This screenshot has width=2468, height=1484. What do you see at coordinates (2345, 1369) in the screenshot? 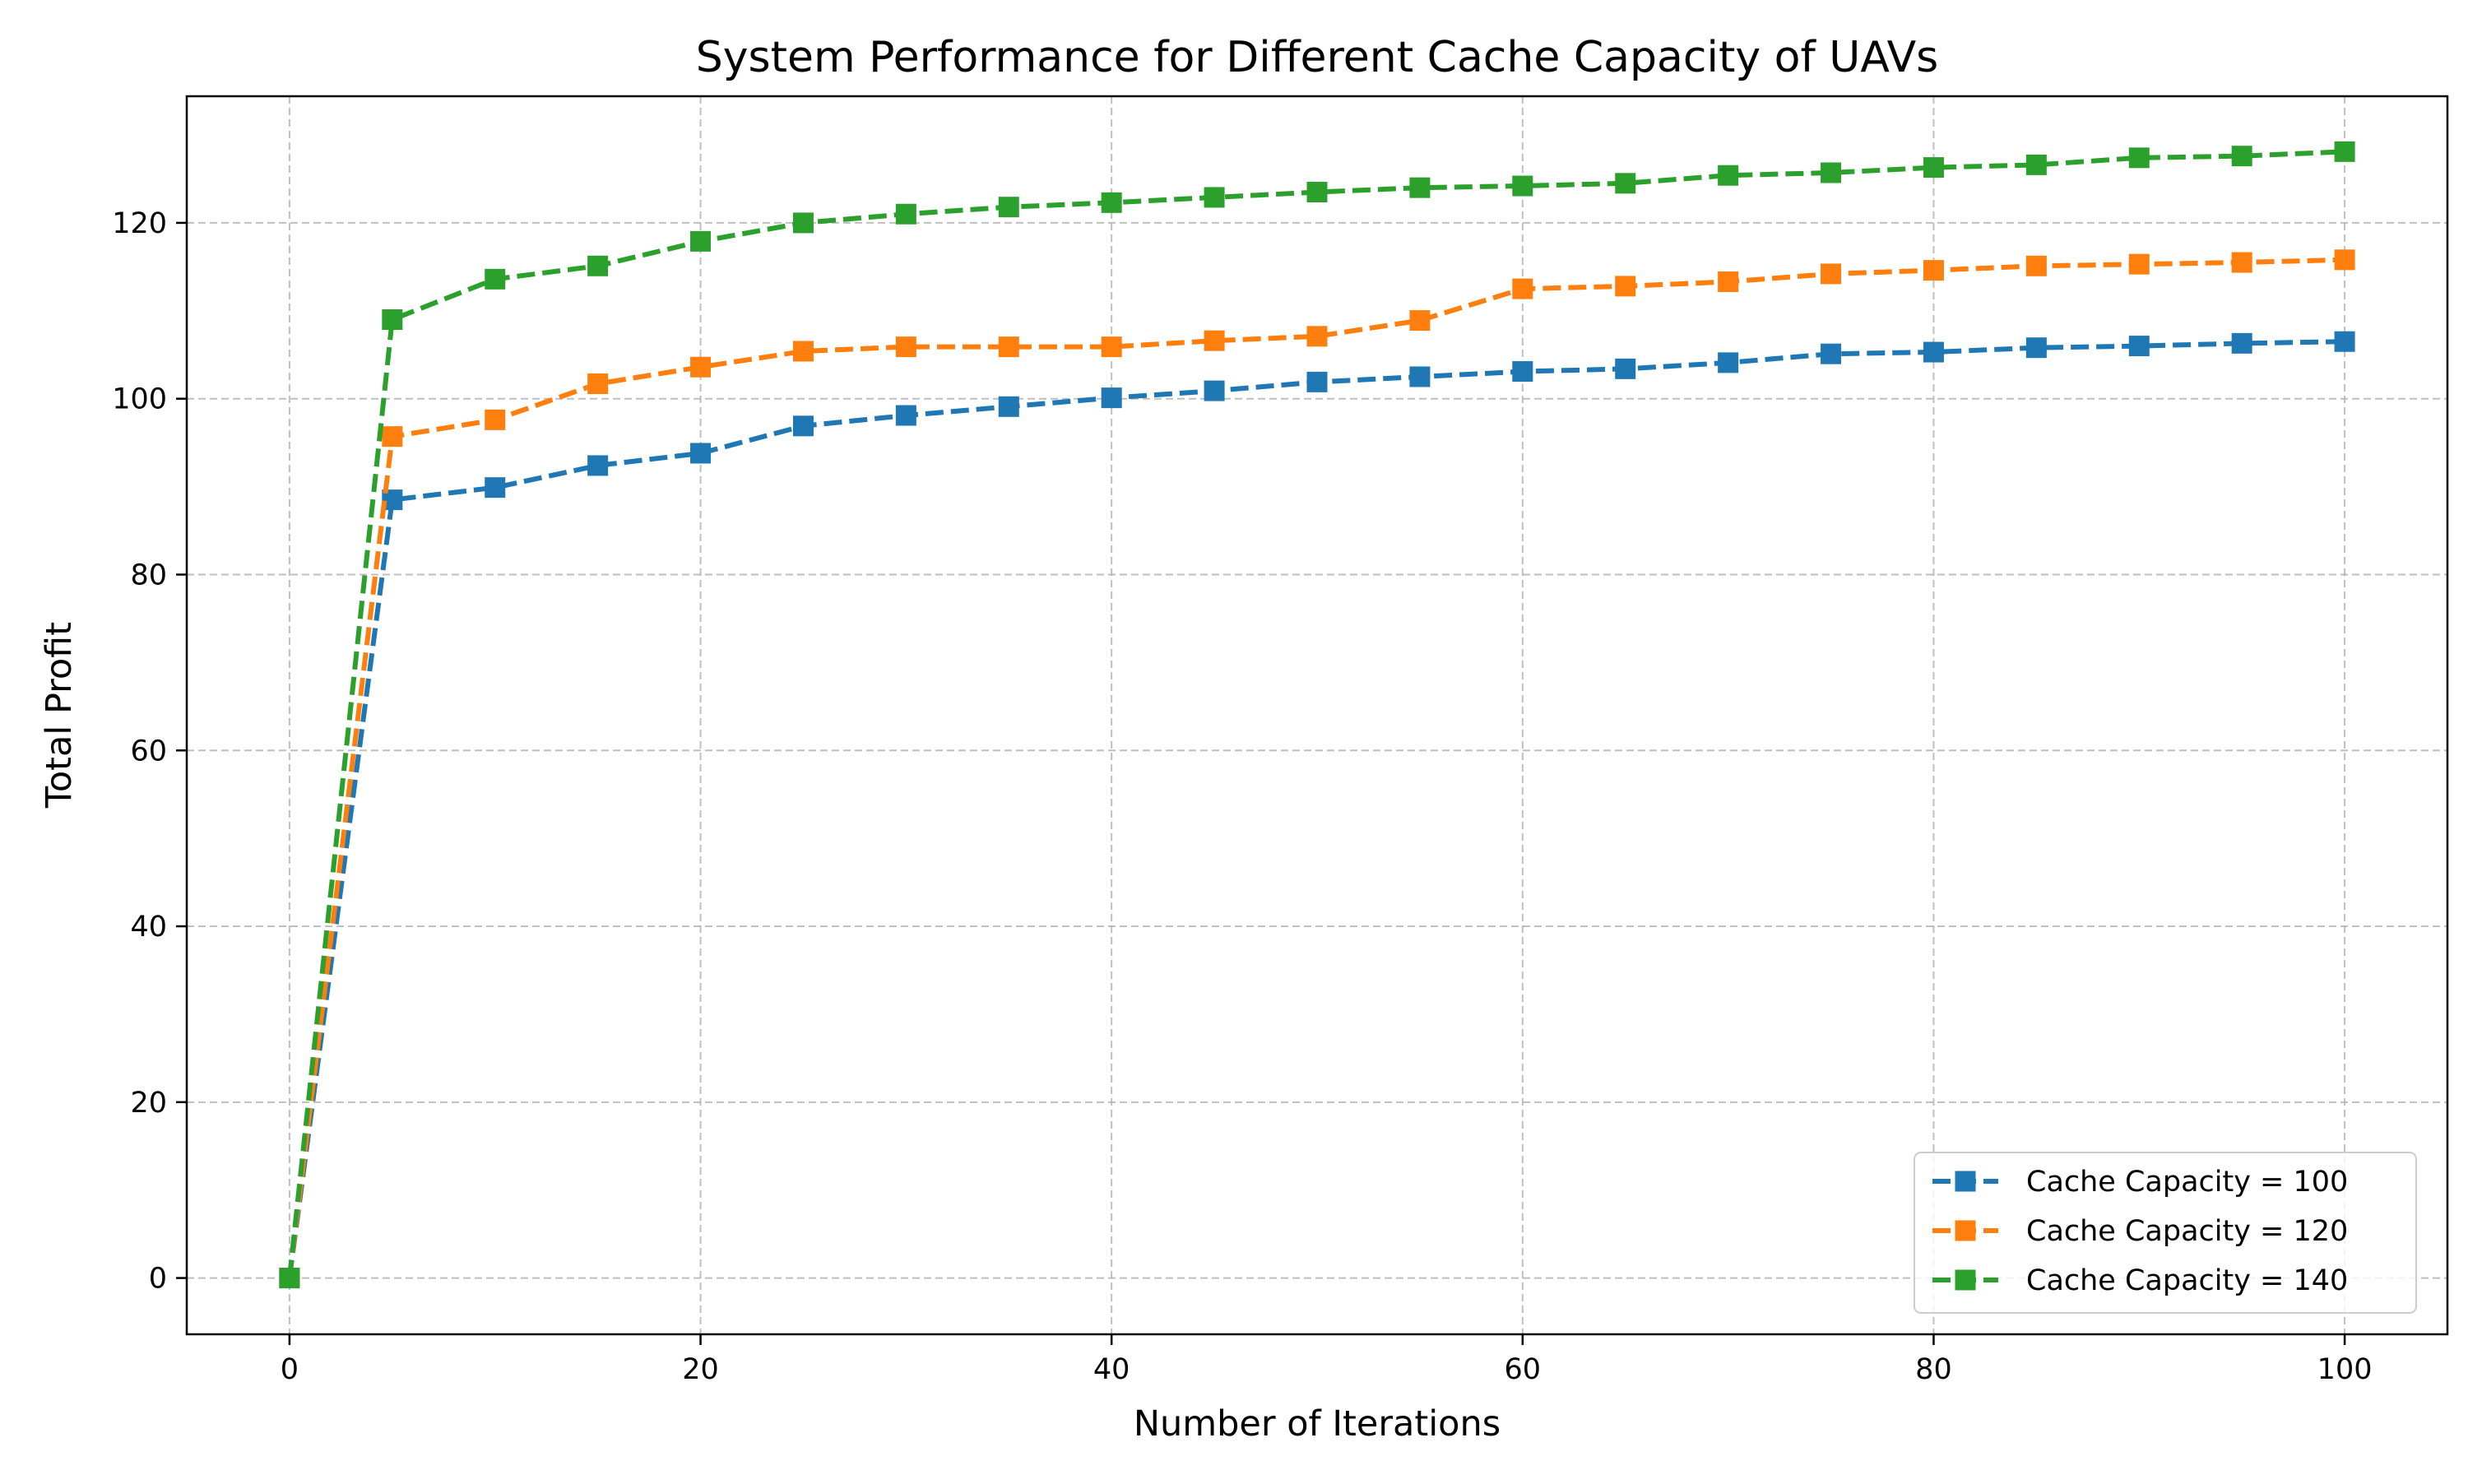
I see `x-tick-label: 100` at bounding box center [2345, 1369].